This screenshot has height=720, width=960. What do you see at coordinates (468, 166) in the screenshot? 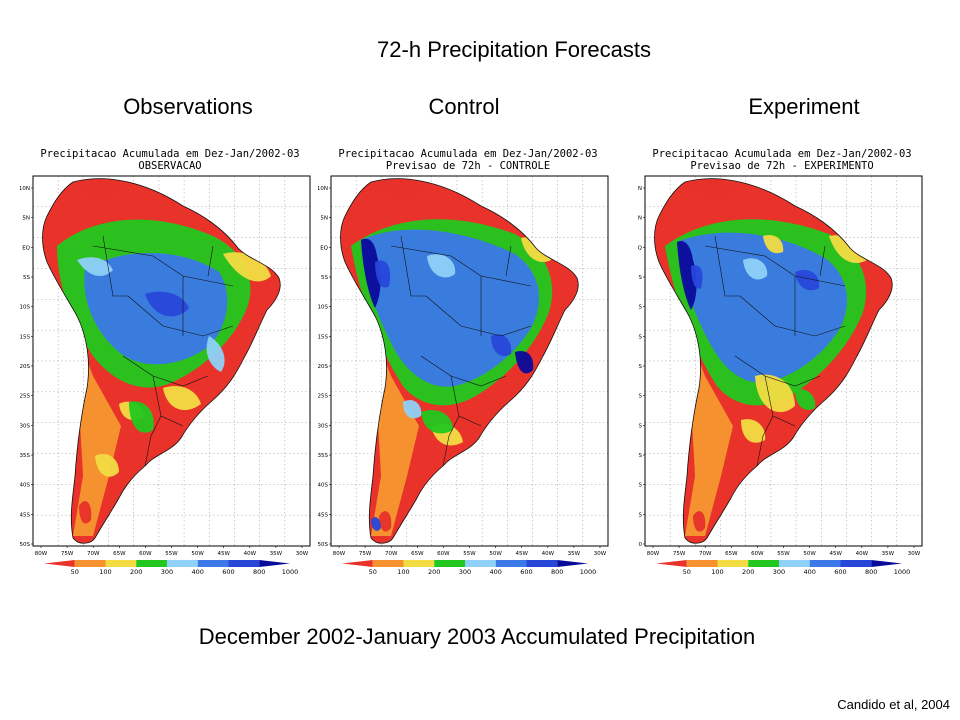
I see `map-title-line-2: Previsao de 72h - CONTROLE` at bounding box center [468, 166].